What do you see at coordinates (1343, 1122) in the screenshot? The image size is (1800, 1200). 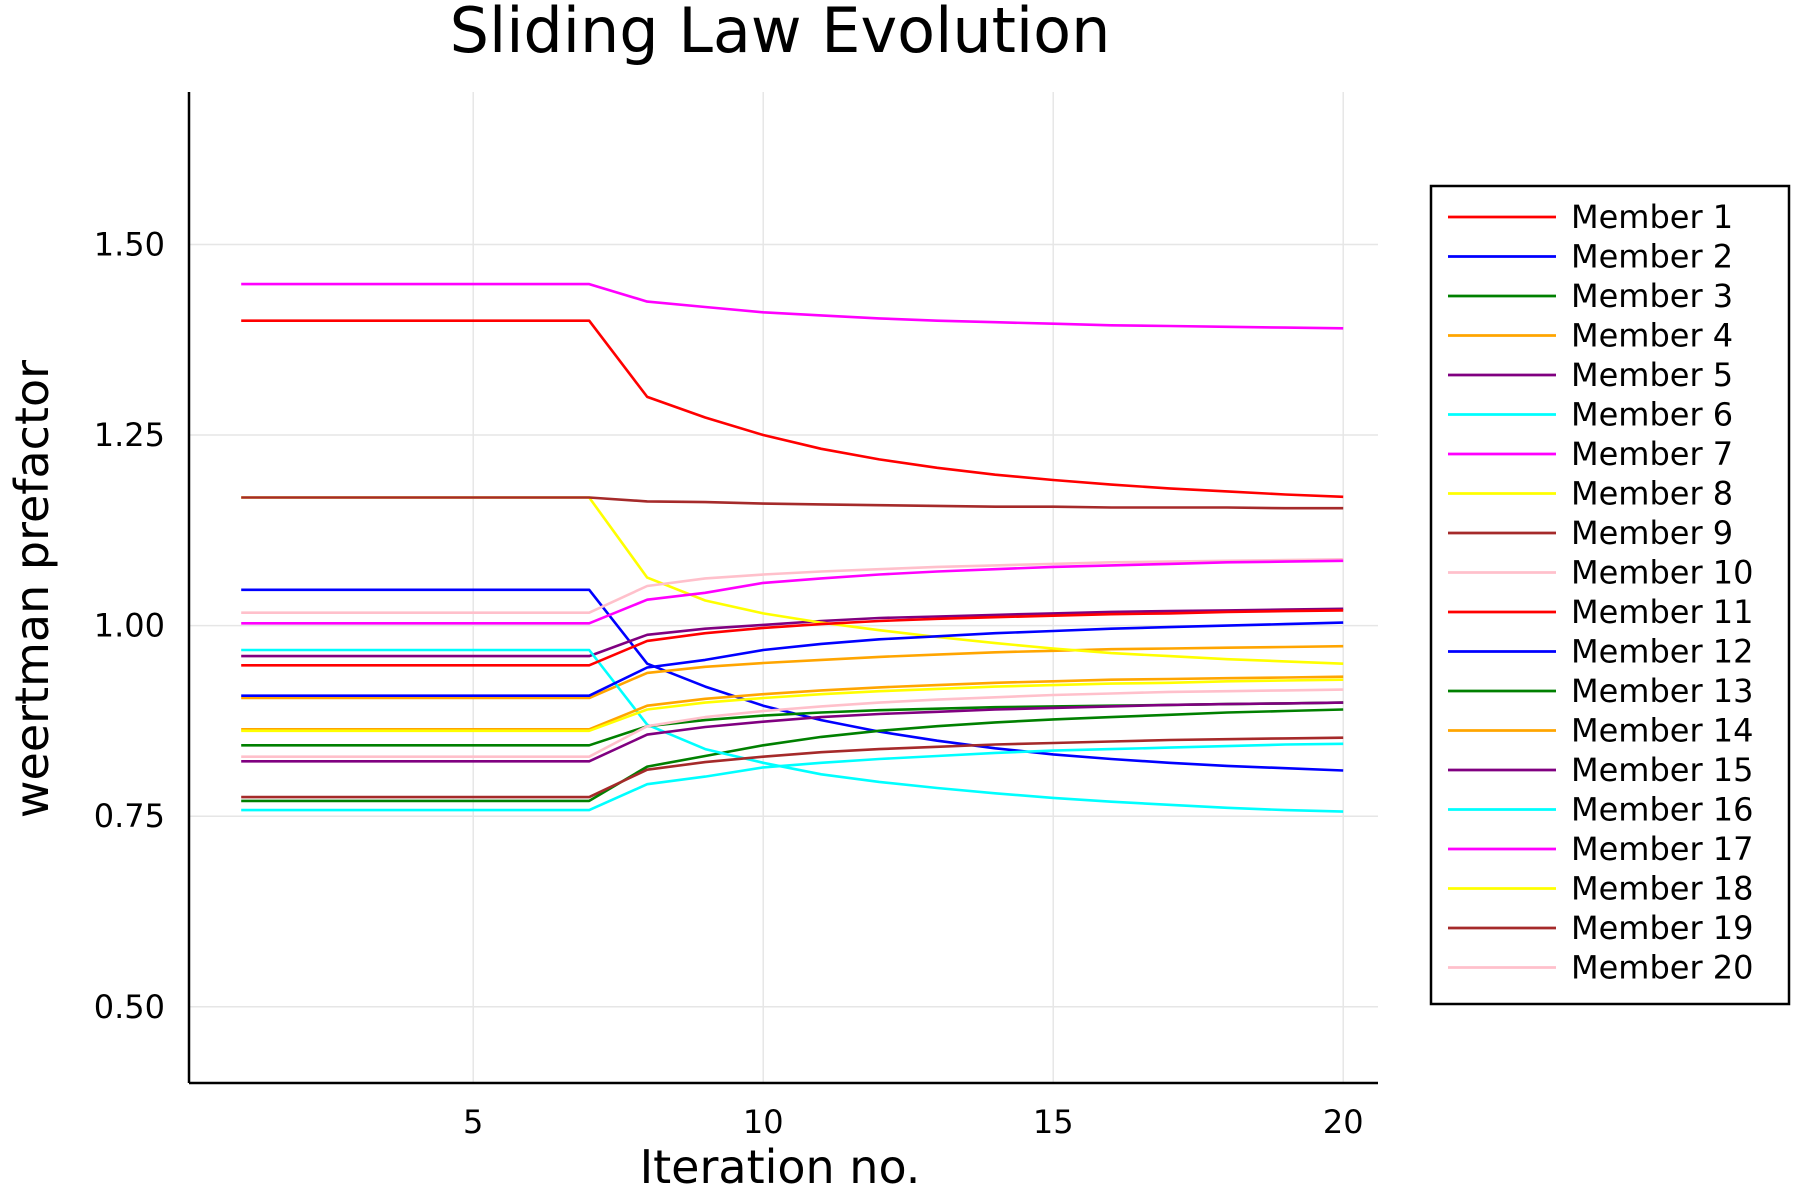 I see `x-tick-label: 20` at bounding box center [1343, 1122].